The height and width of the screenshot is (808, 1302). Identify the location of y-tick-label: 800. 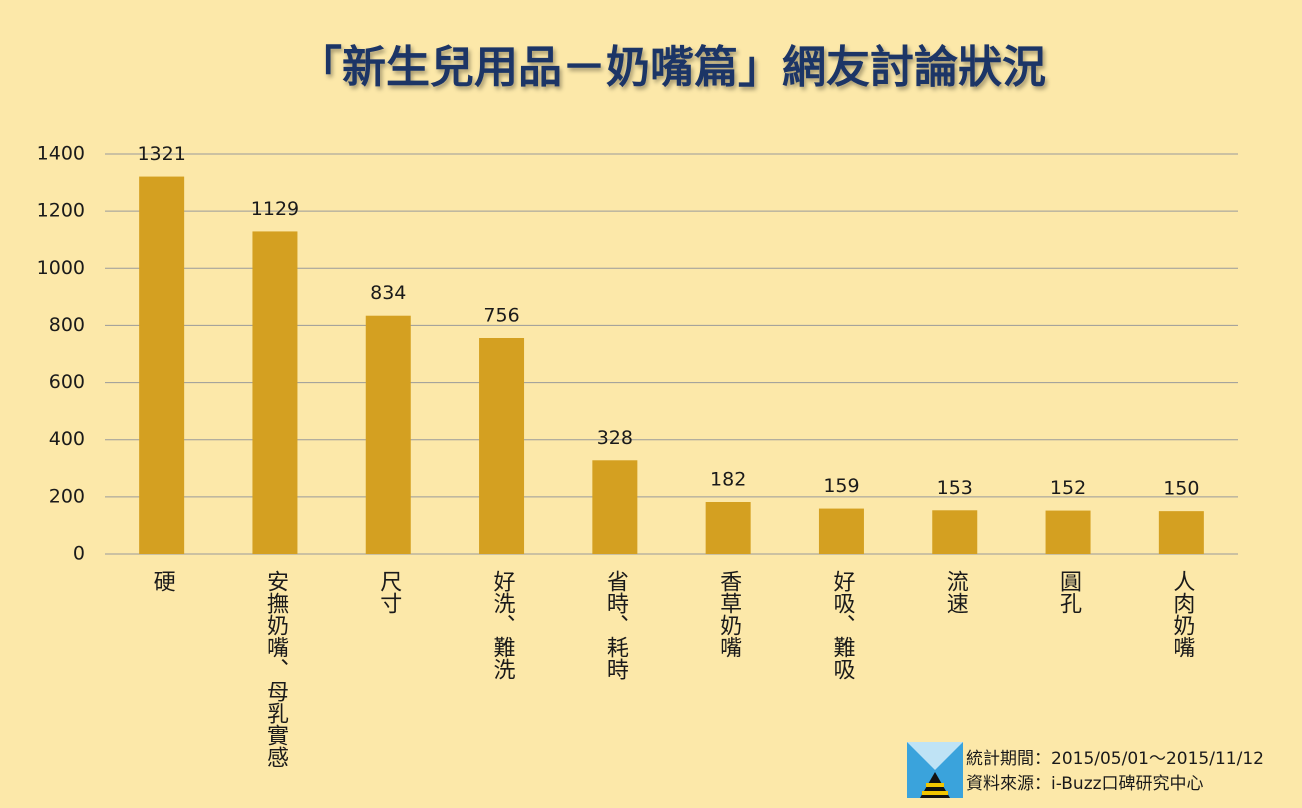
(67, 325).